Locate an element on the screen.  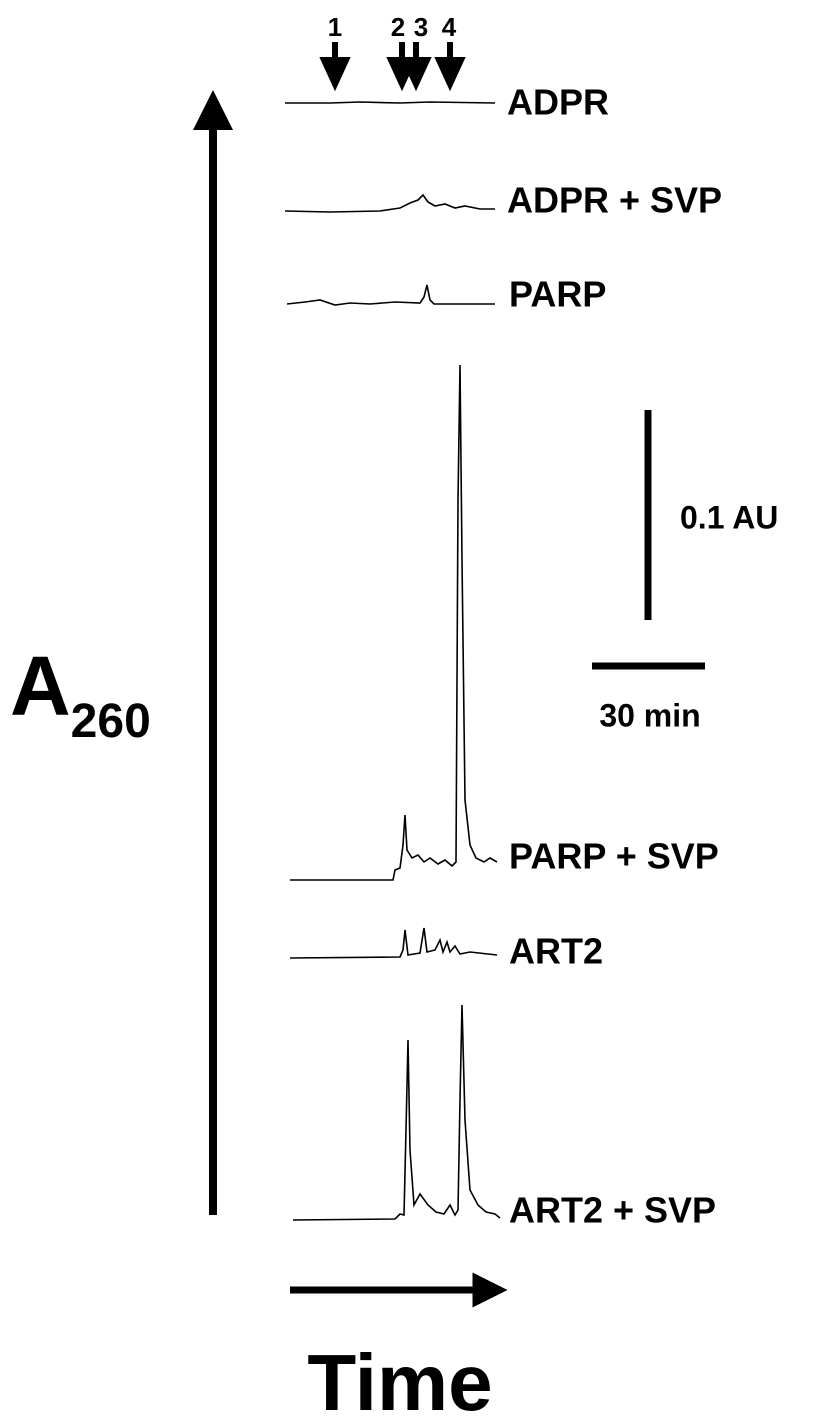
trace-label: ART2 is located at coordinates (556, 951).